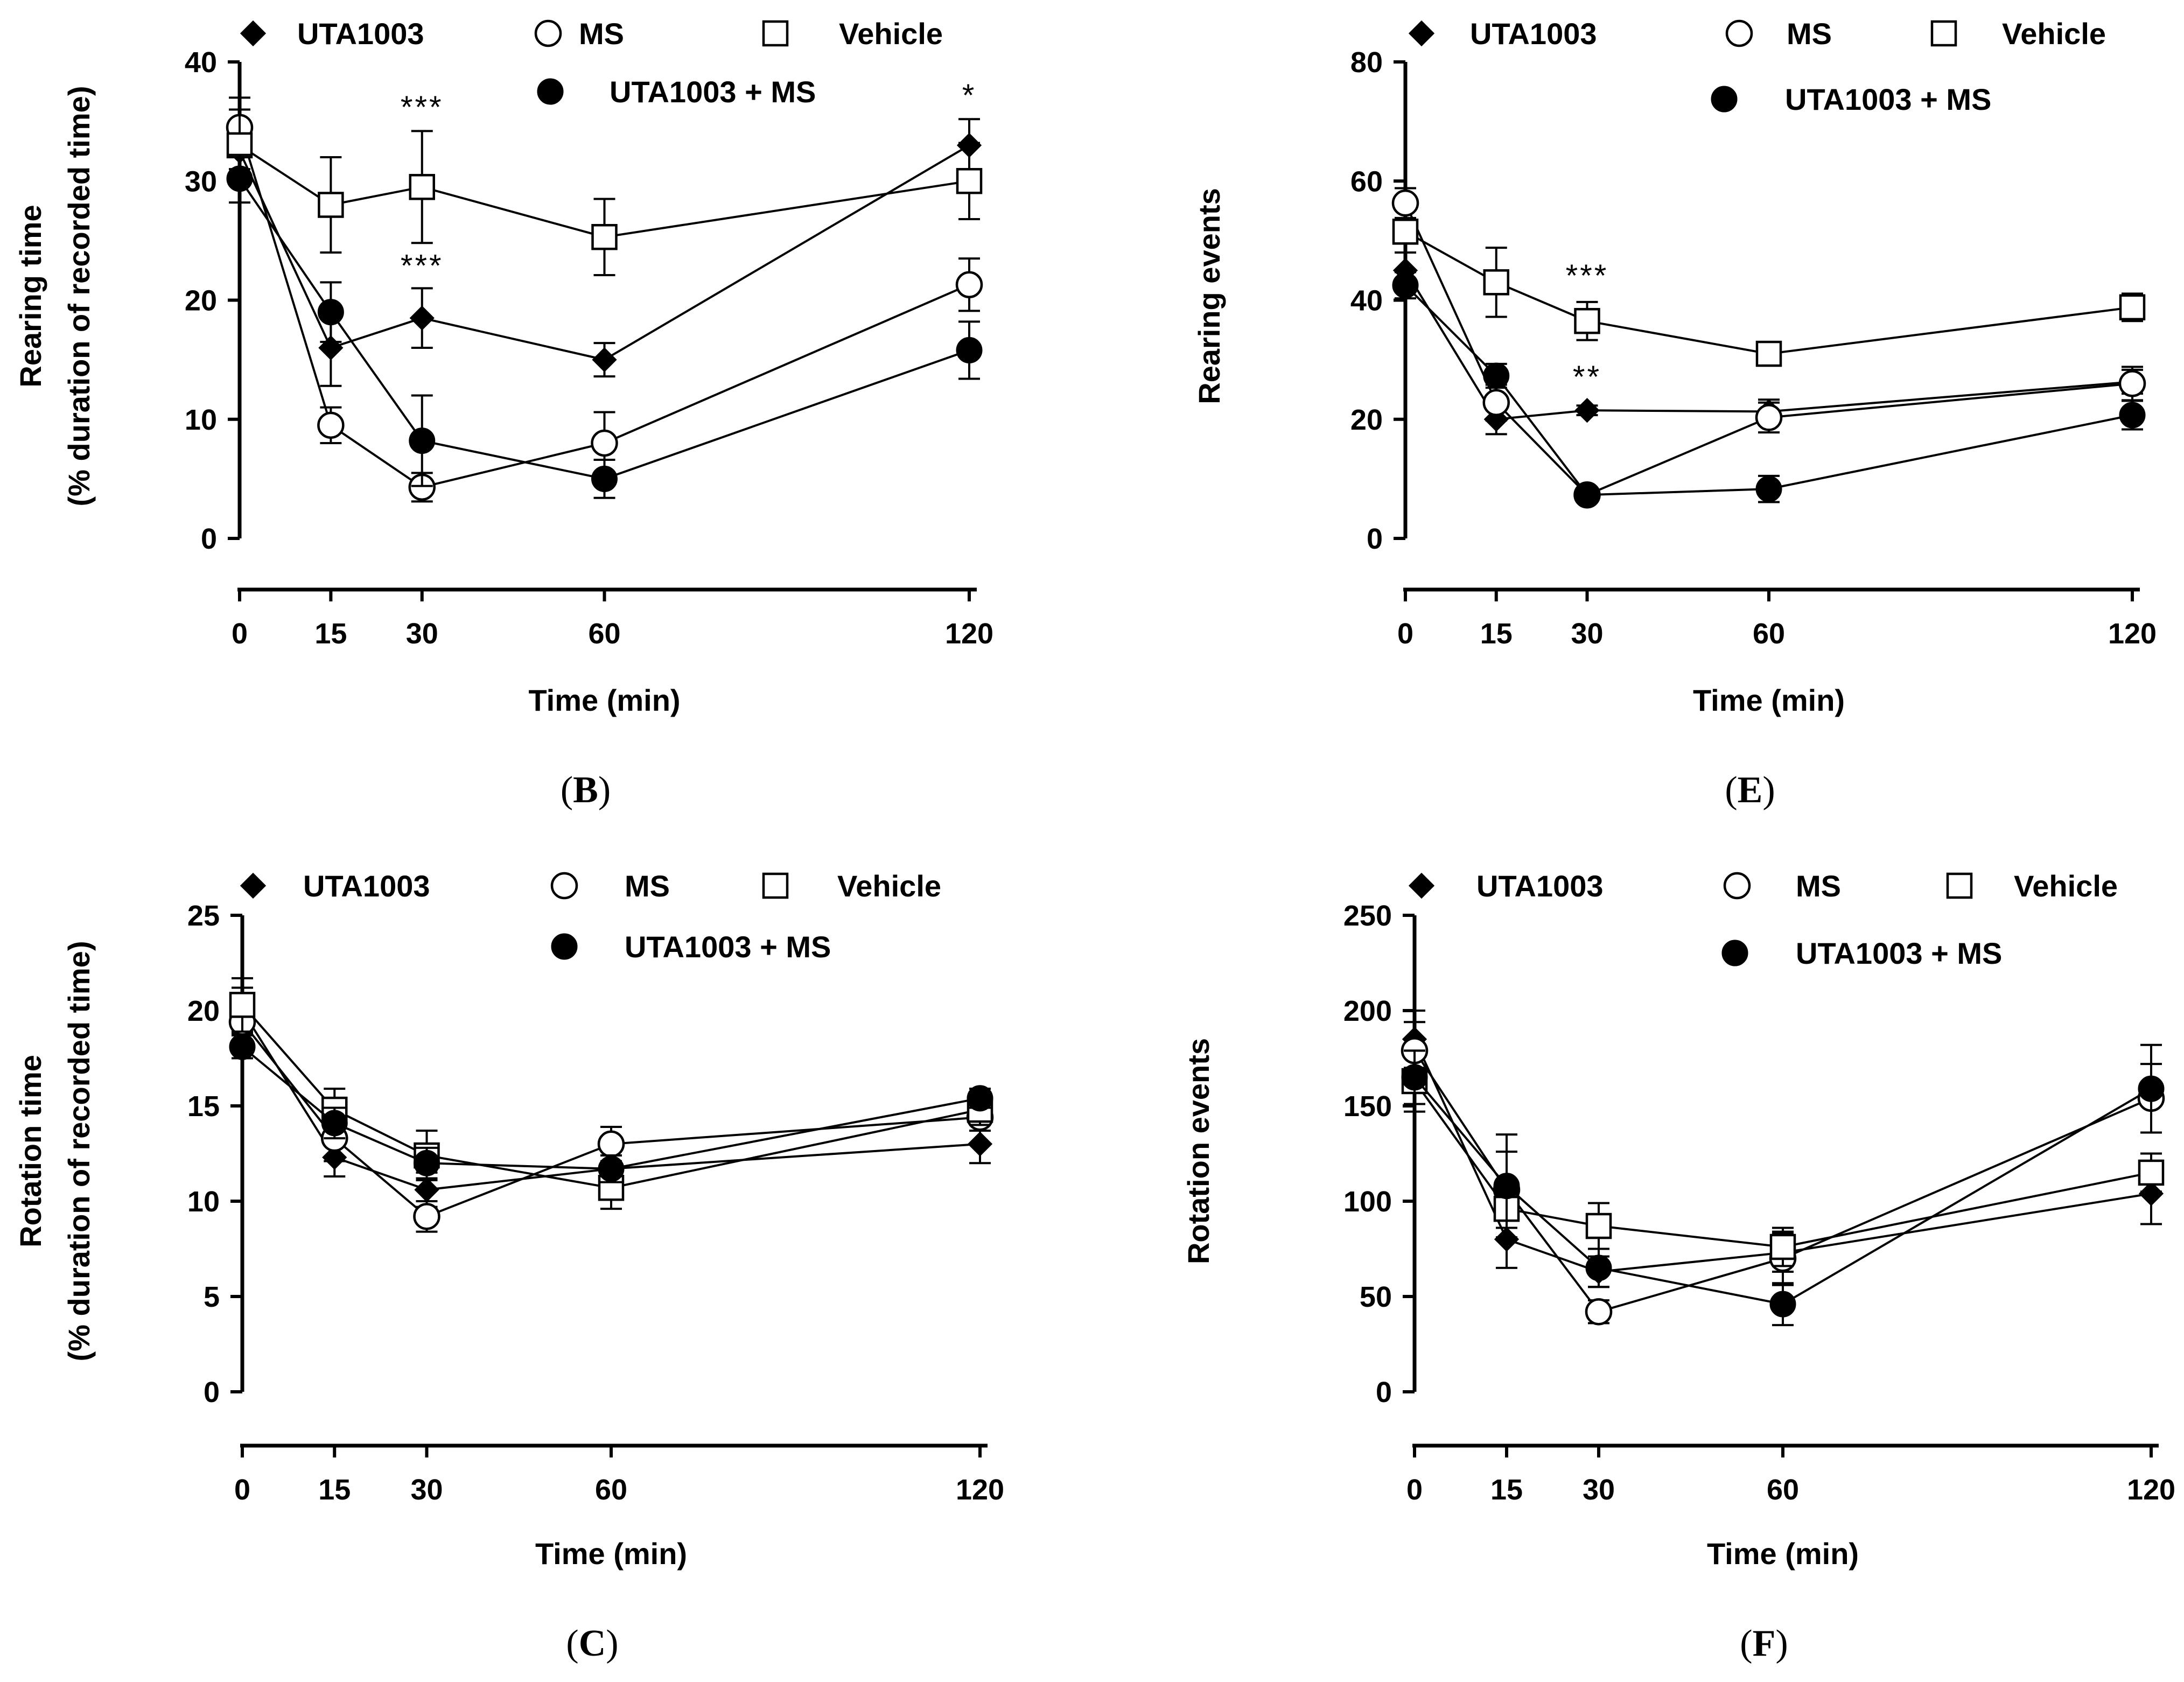 This screenshot has width=2184, height=1682. I want to click on y-axis-title: Rearing time, so click(30, 296).